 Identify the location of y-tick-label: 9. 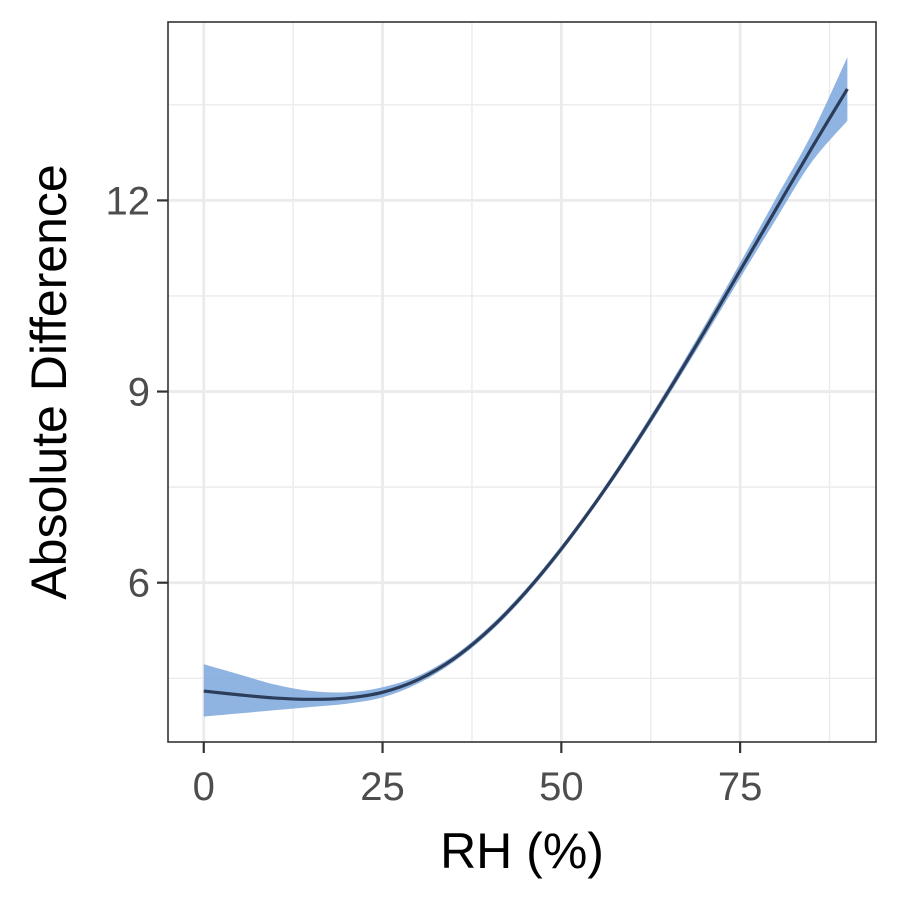
(139, 393).